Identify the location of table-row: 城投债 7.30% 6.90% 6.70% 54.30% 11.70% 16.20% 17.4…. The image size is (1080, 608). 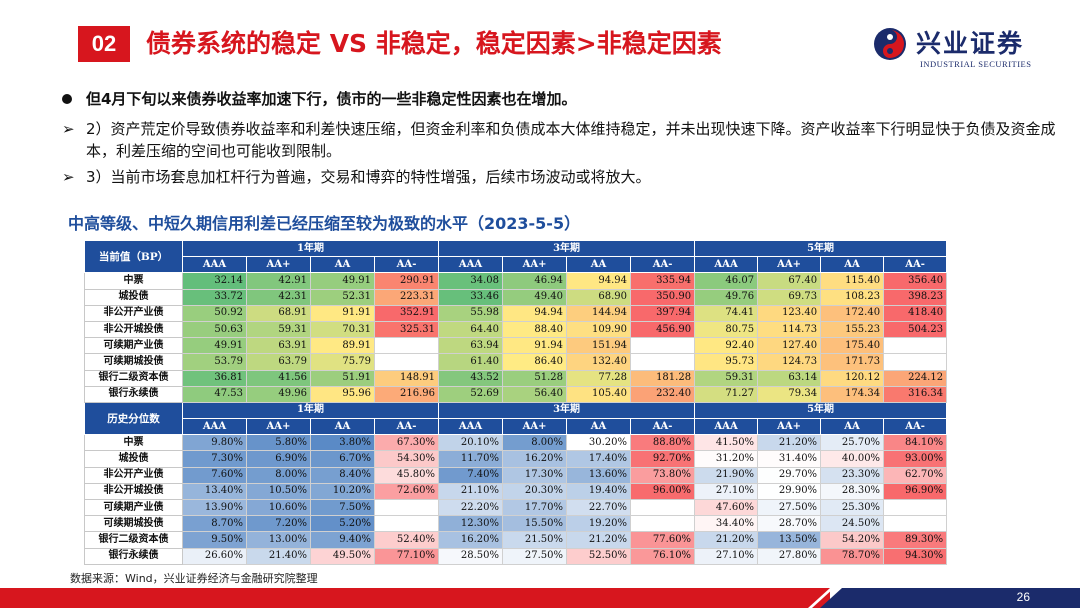
(516, 459).